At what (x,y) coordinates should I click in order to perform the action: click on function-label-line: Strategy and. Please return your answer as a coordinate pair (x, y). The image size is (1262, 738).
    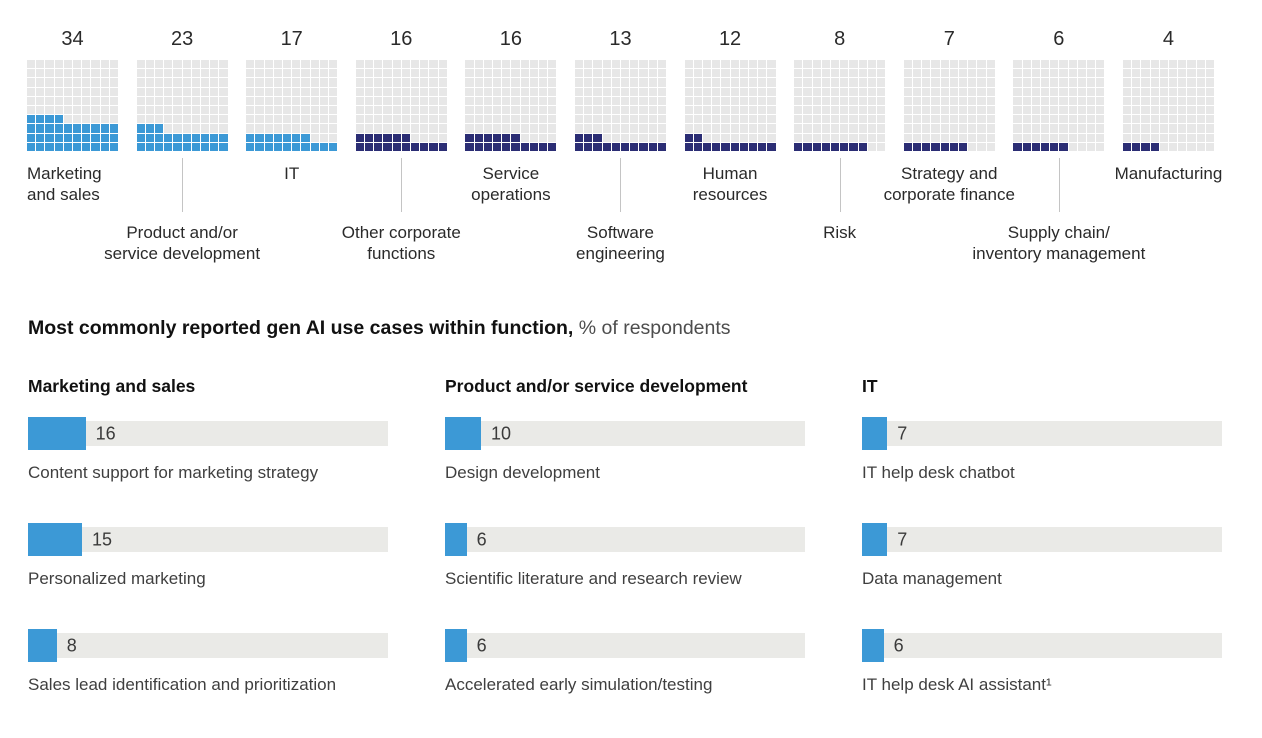
    Looking at the image, I should click on (949, 173).